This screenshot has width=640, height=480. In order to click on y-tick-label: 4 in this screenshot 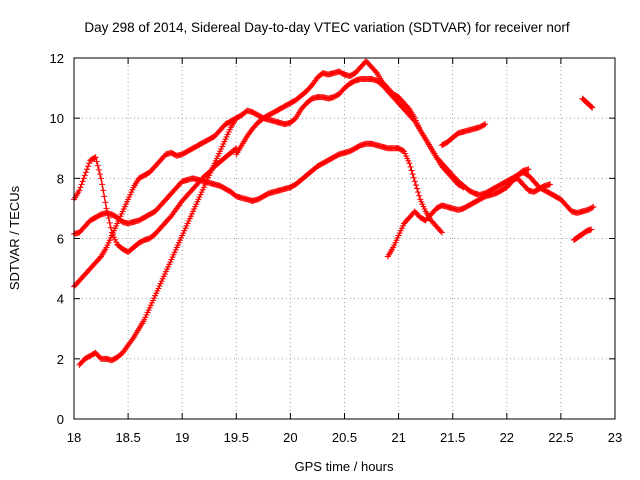, I will do `click(60, 299)`.